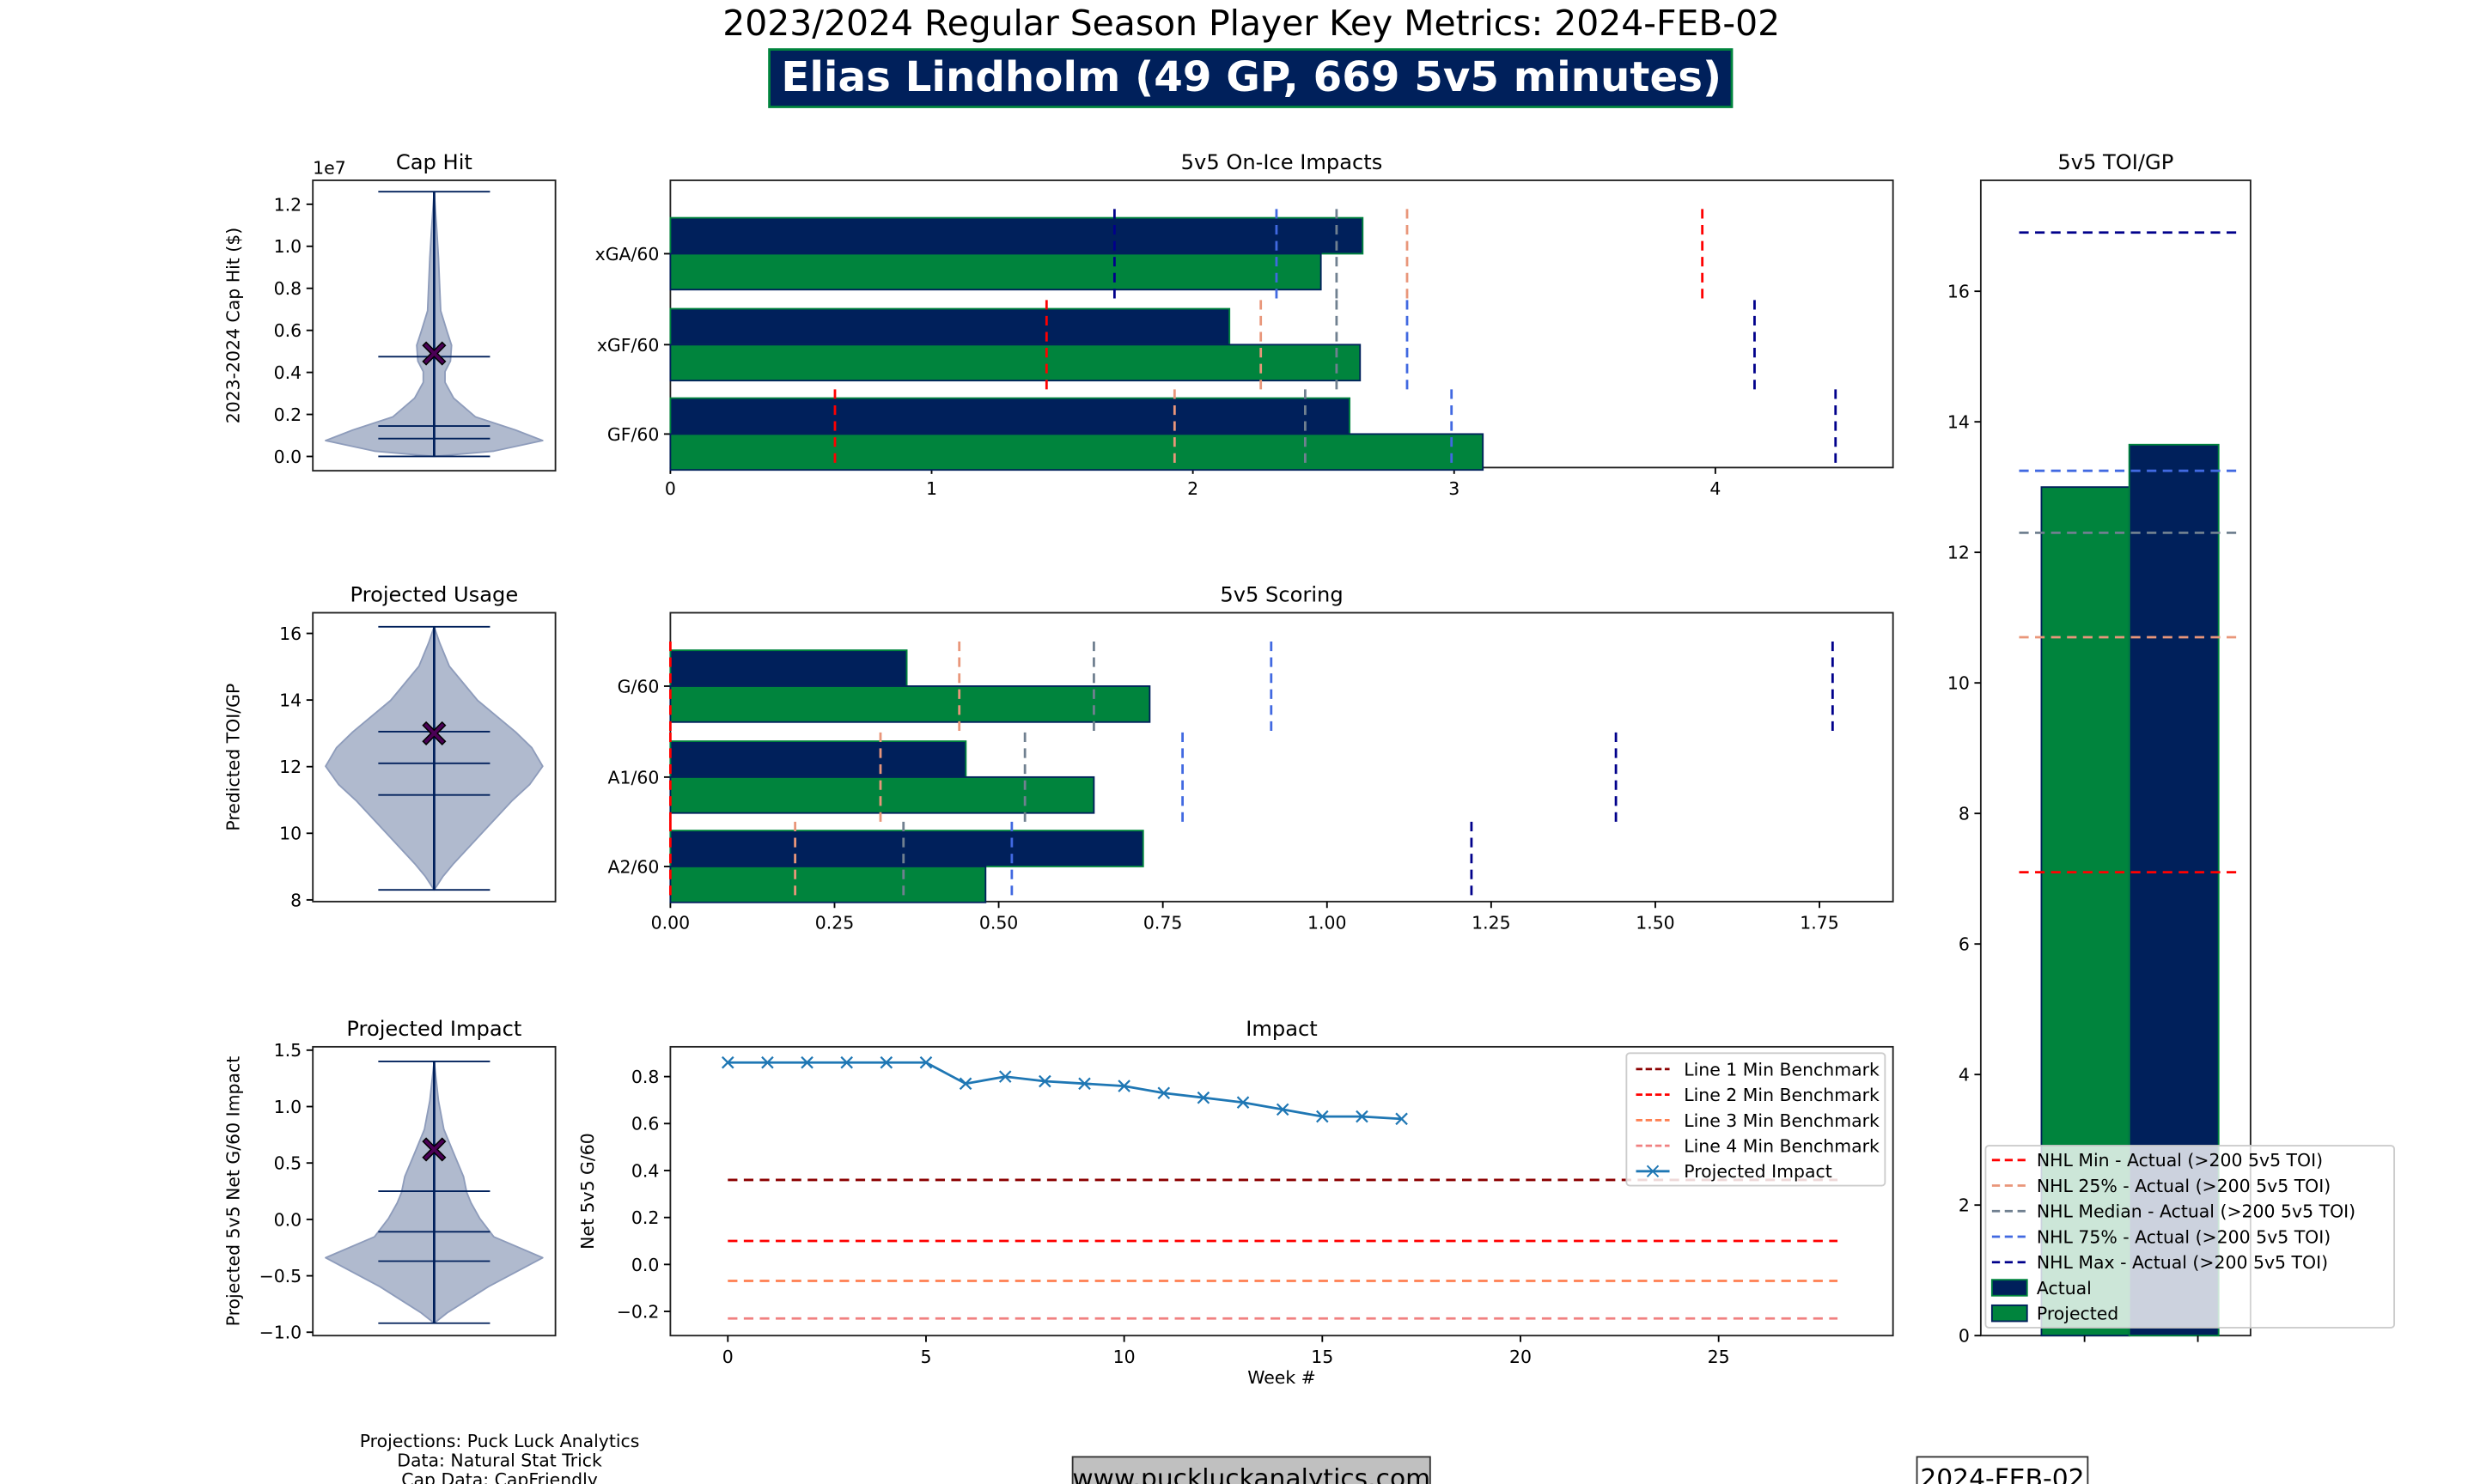  Describe the element at coordinates (390, 746) in the screenshot. I see `usage-chart: Projected Usage 8 10 12 14 16 Predicted TOI/GP` at that location.